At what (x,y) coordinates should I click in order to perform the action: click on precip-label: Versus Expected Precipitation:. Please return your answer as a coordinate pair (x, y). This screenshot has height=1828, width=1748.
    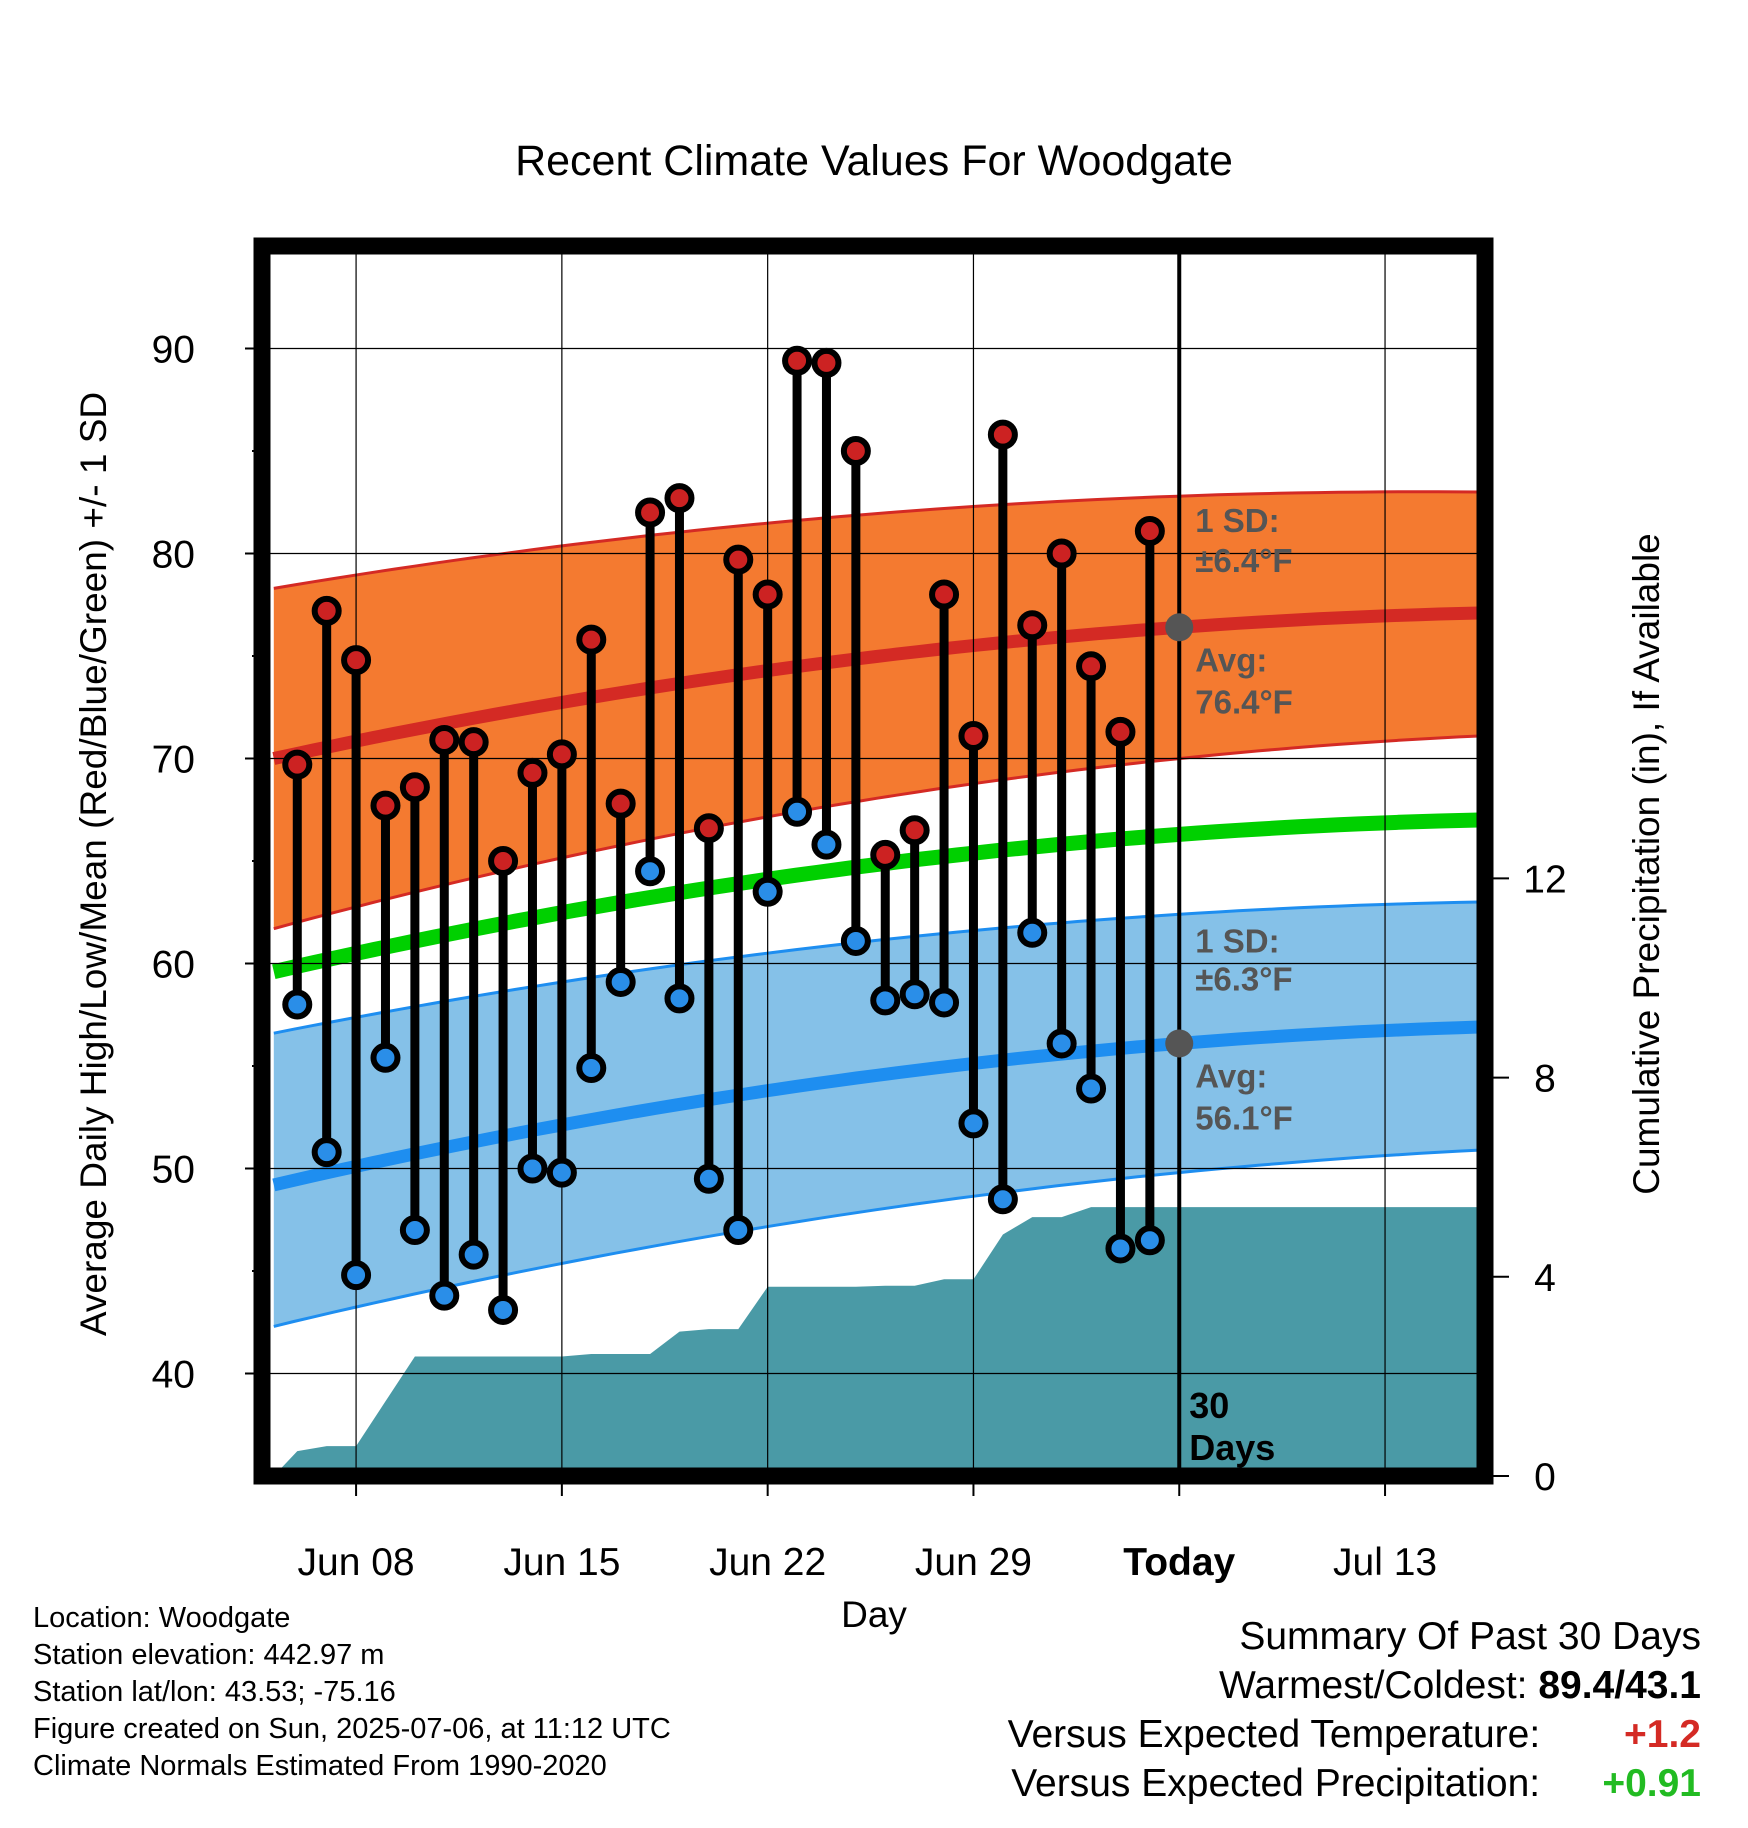
    Looking at the image, I should click on (1276, 1783).